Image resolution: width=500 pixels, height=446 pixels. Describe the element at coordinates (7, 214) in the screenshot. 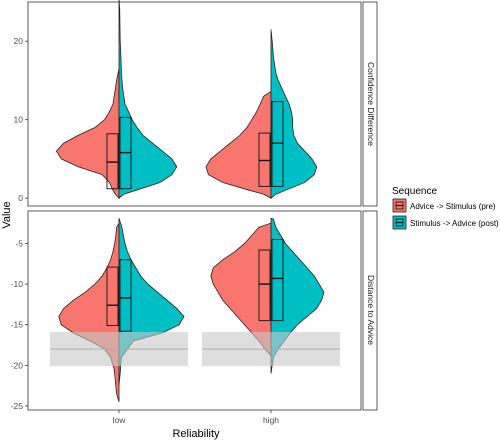

I see `y-axis-title: Value` at that location.